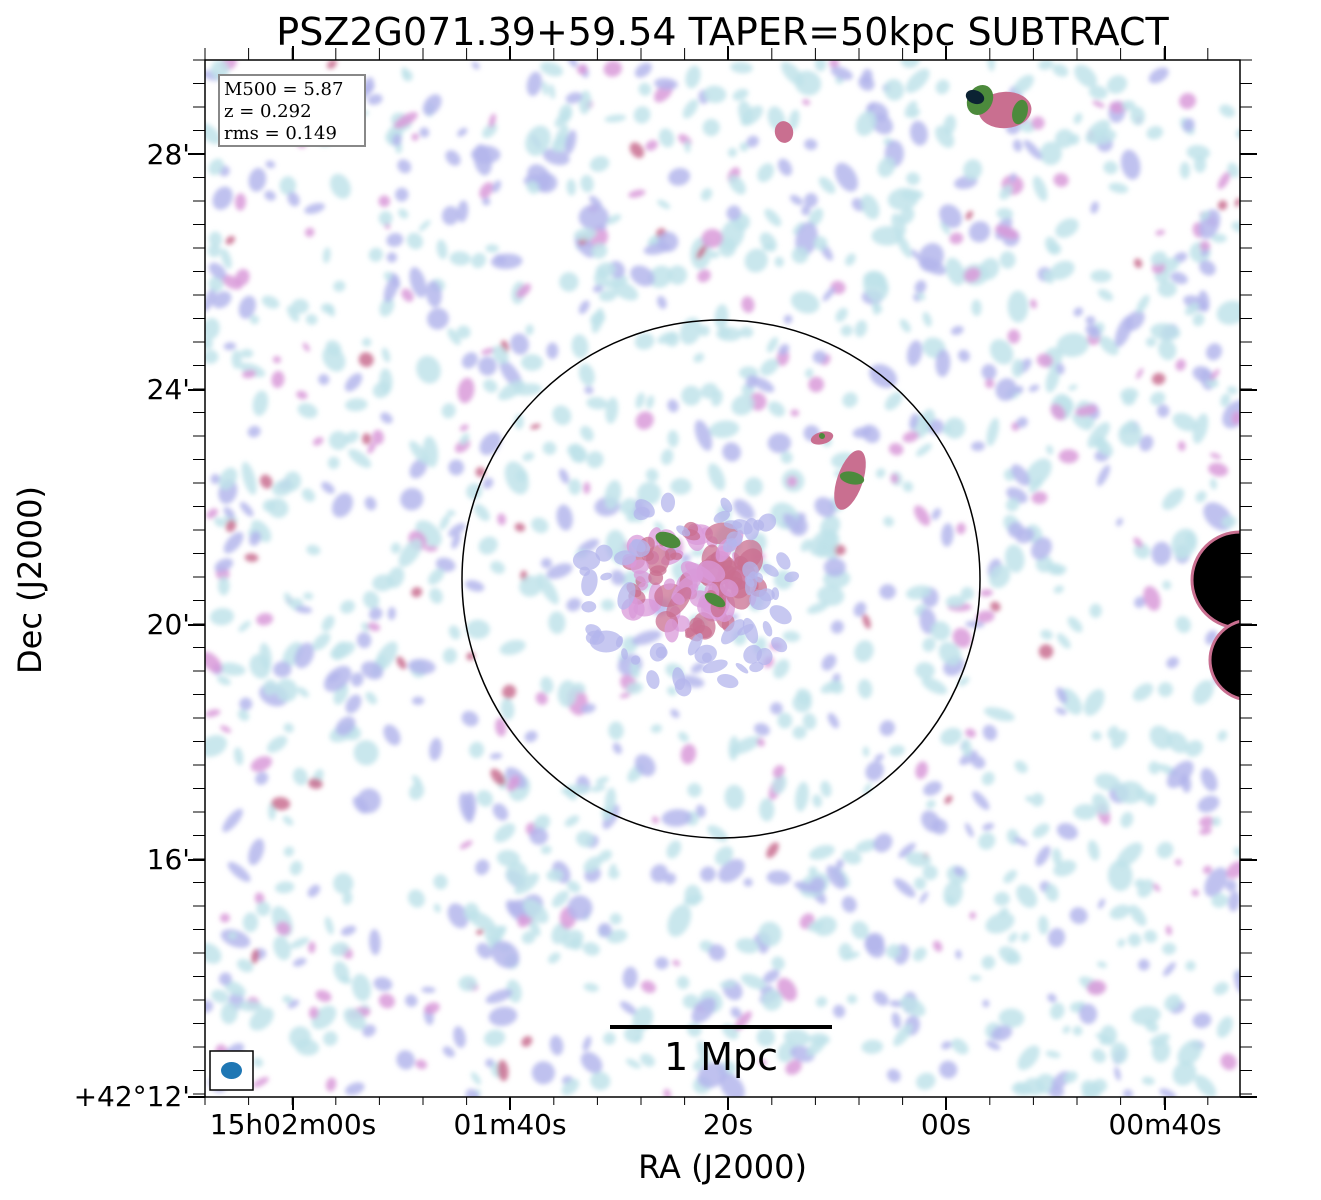 This screenshot has width=1321, height=1200. I want to click on info-legend: M500 = 5.87 z = 0.292 rms = 0.149, so click(292, 110).